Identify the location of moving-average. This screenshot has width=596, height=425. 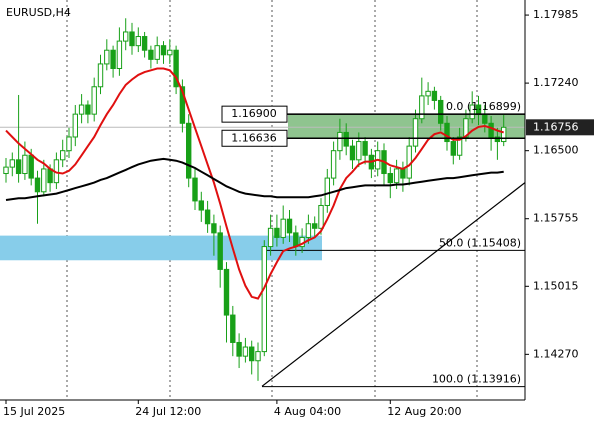
(254, 179).